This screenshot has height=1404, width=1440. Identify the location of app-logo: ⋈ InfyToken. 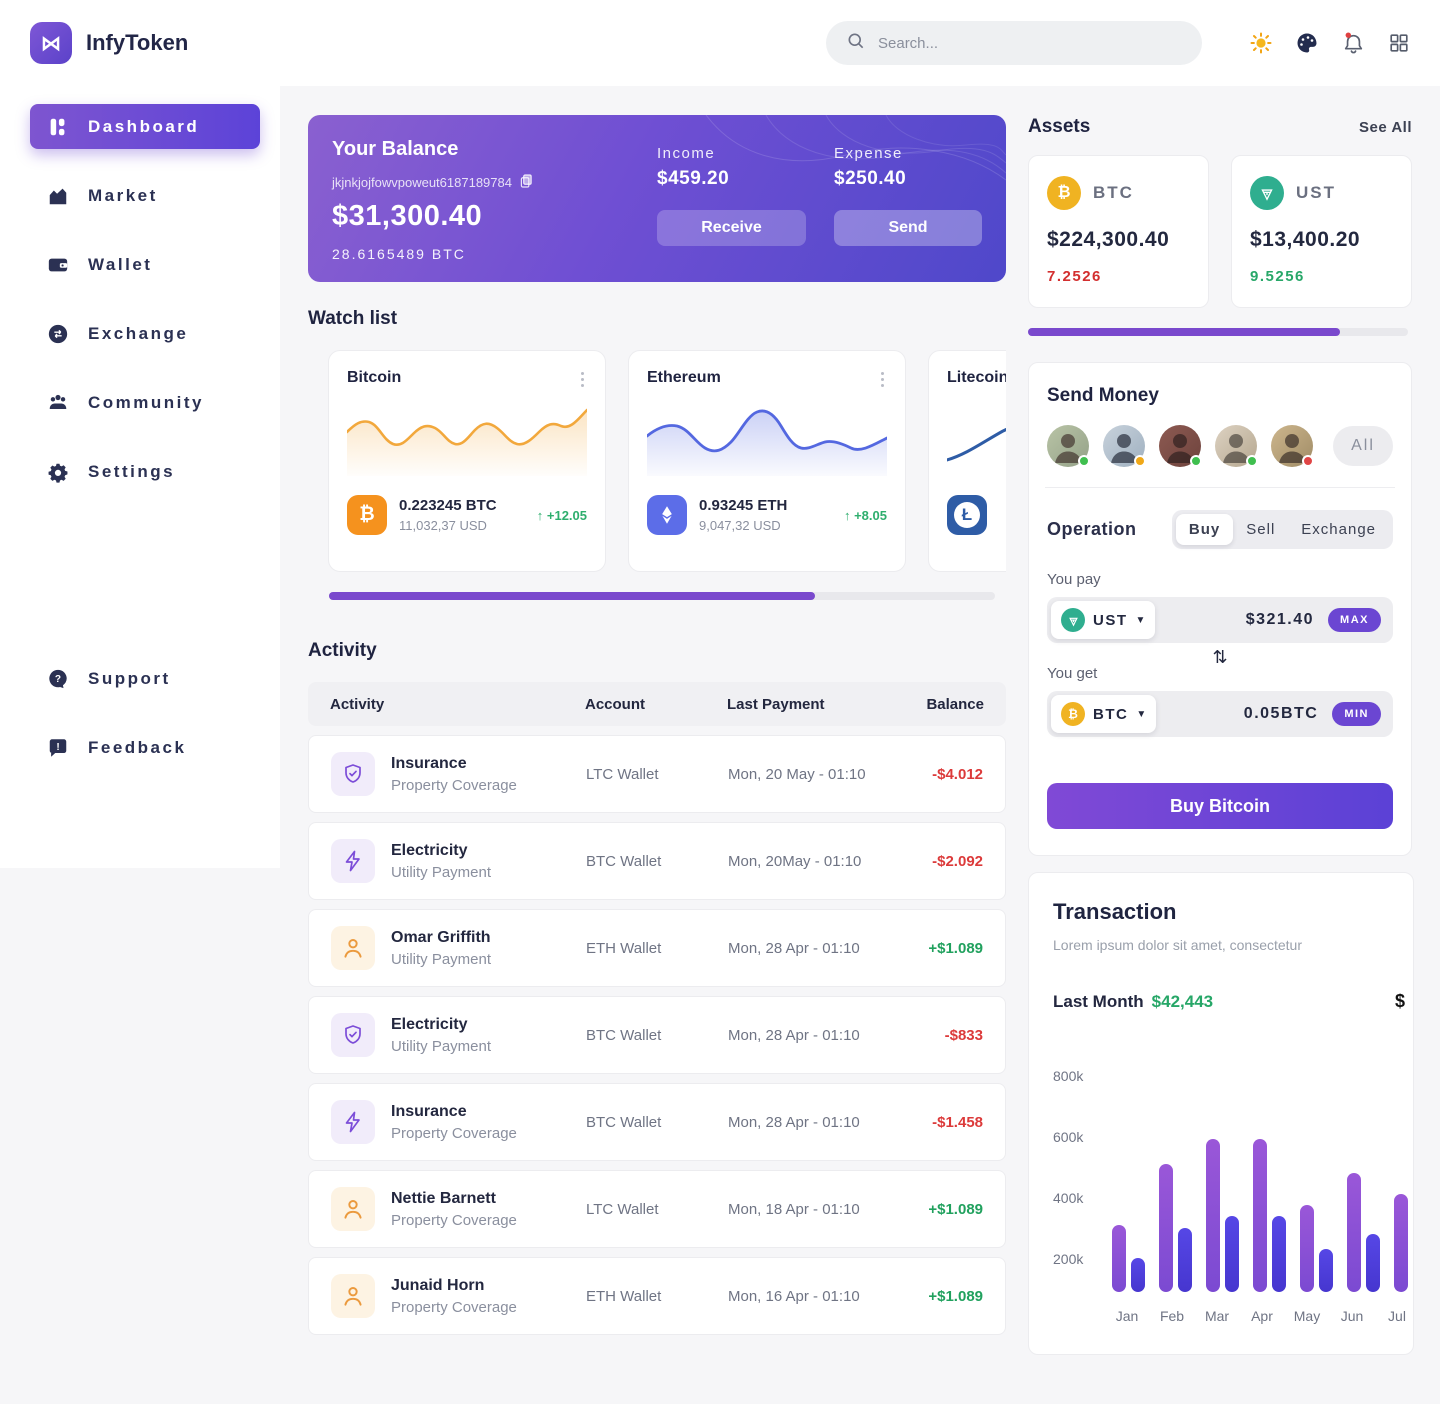
(143, 43).